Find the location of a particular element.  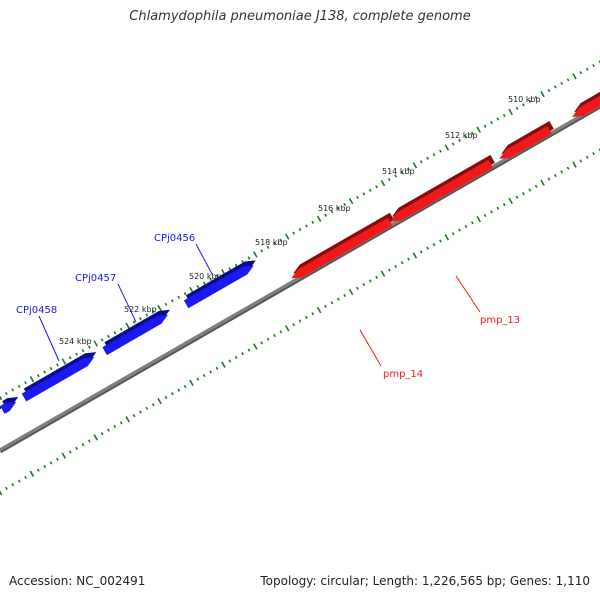

gene-label-pmp13: pmp_13 is located at coordinates (500, 320).